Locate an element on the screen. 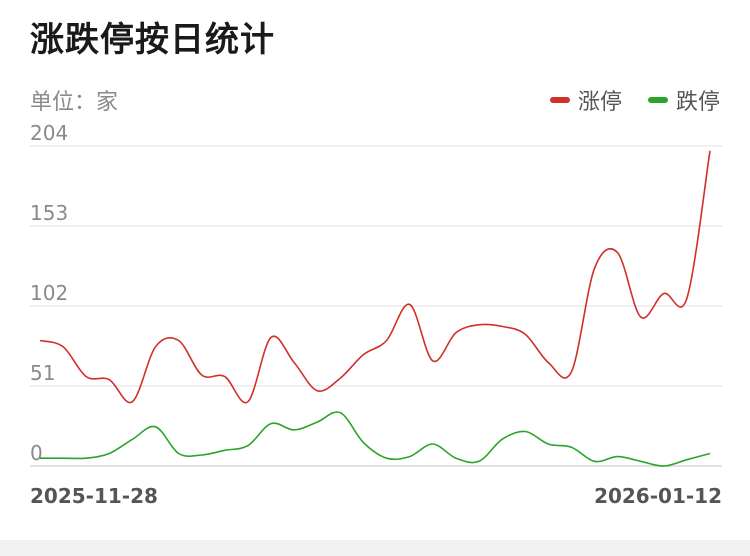 The width and height of the screenshot is (750, 556). series-line-limit-down is located at coordinates (375, 439).